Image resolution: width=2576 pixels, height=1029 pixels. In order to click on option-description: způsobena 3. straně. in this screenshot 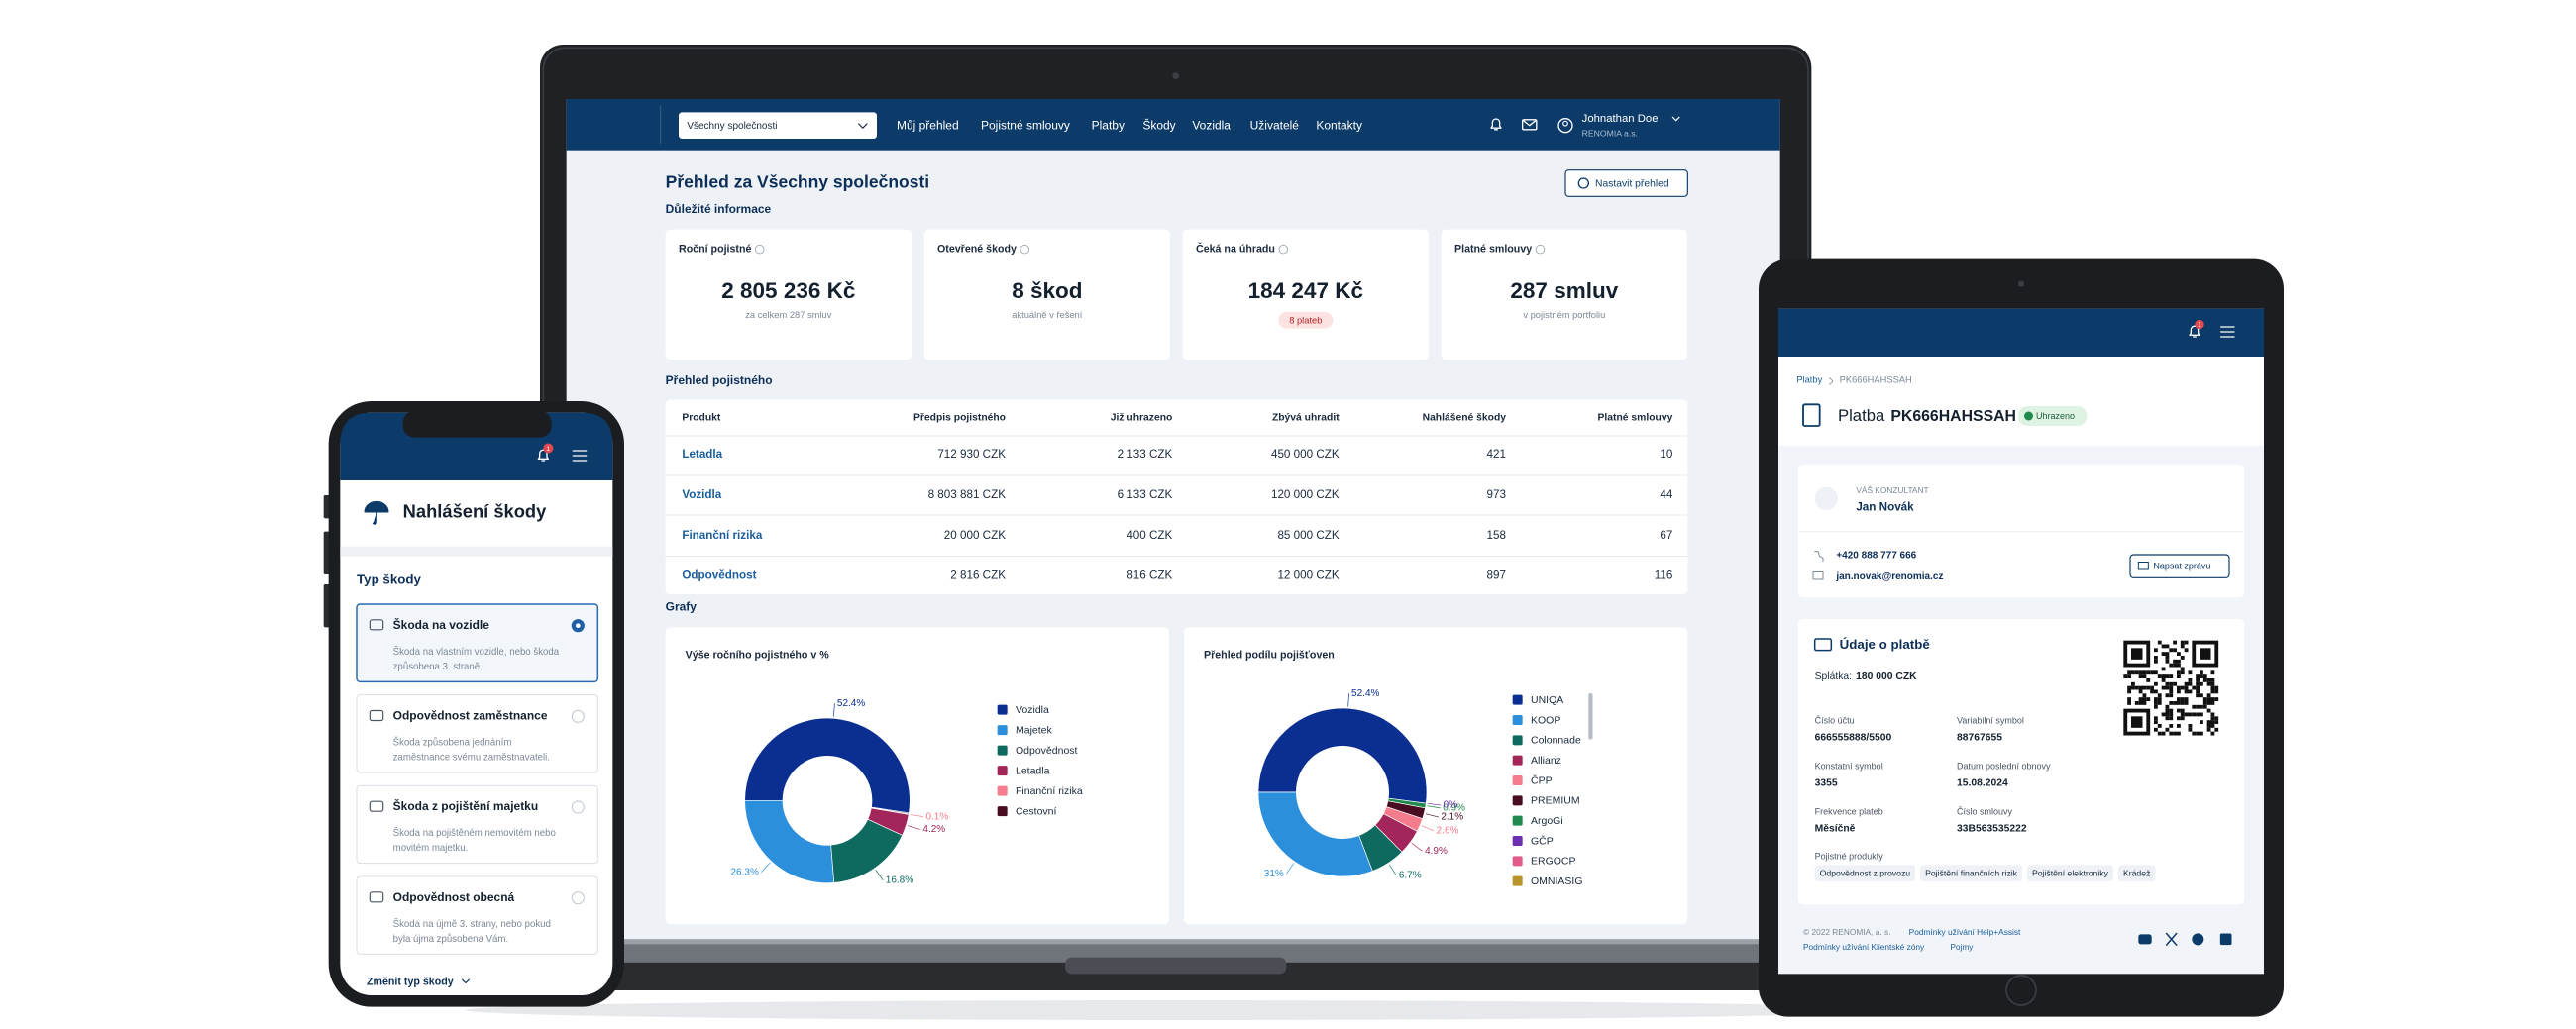, I will do `click(438, 667)`.